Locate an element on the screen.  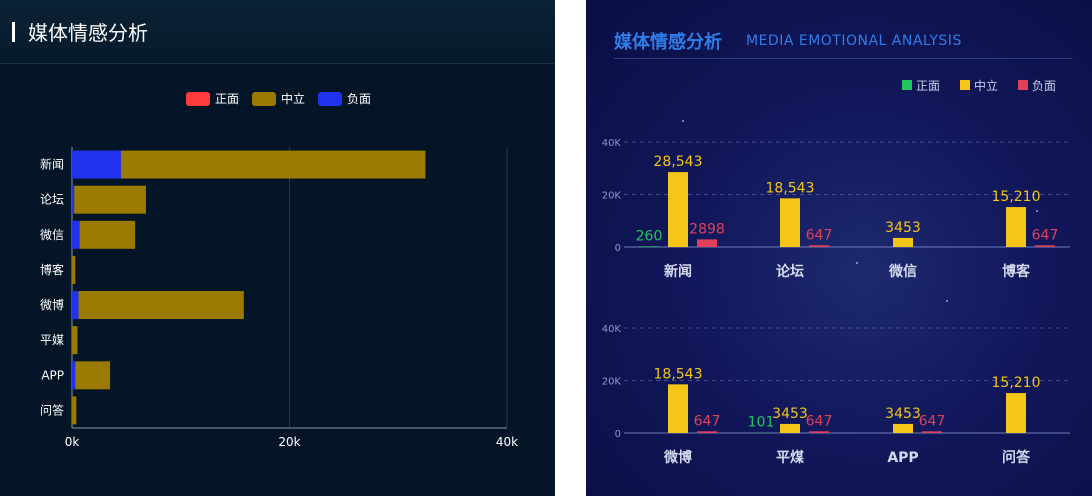
x-tick-label: 40k is located at coordinates (507, 442).